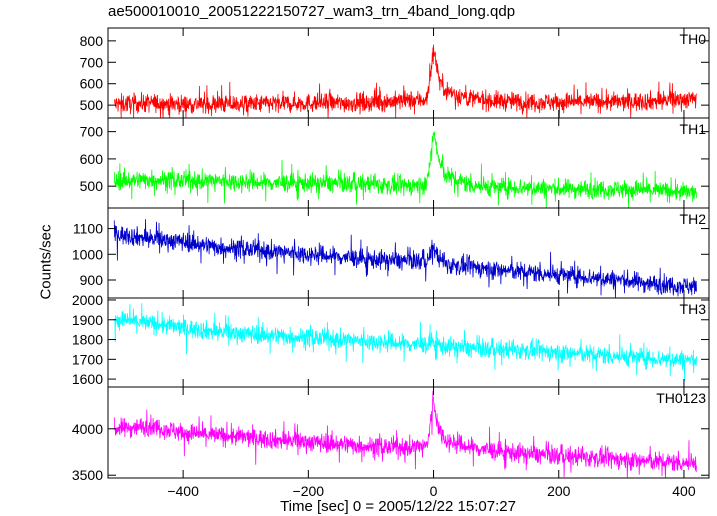 This screenshot has width=717, height=516. I want to click on series-th2, so click(405, 259).